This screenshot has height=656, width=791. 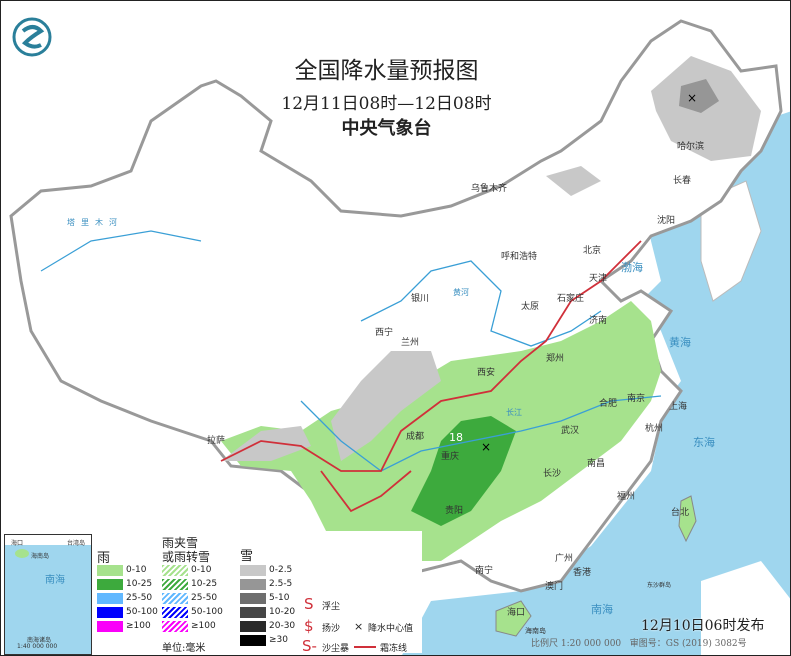 What do you see at coordinates (680, 512) in the screenshot?
I see `city-label: 台北` at bounding box center [680, 512].